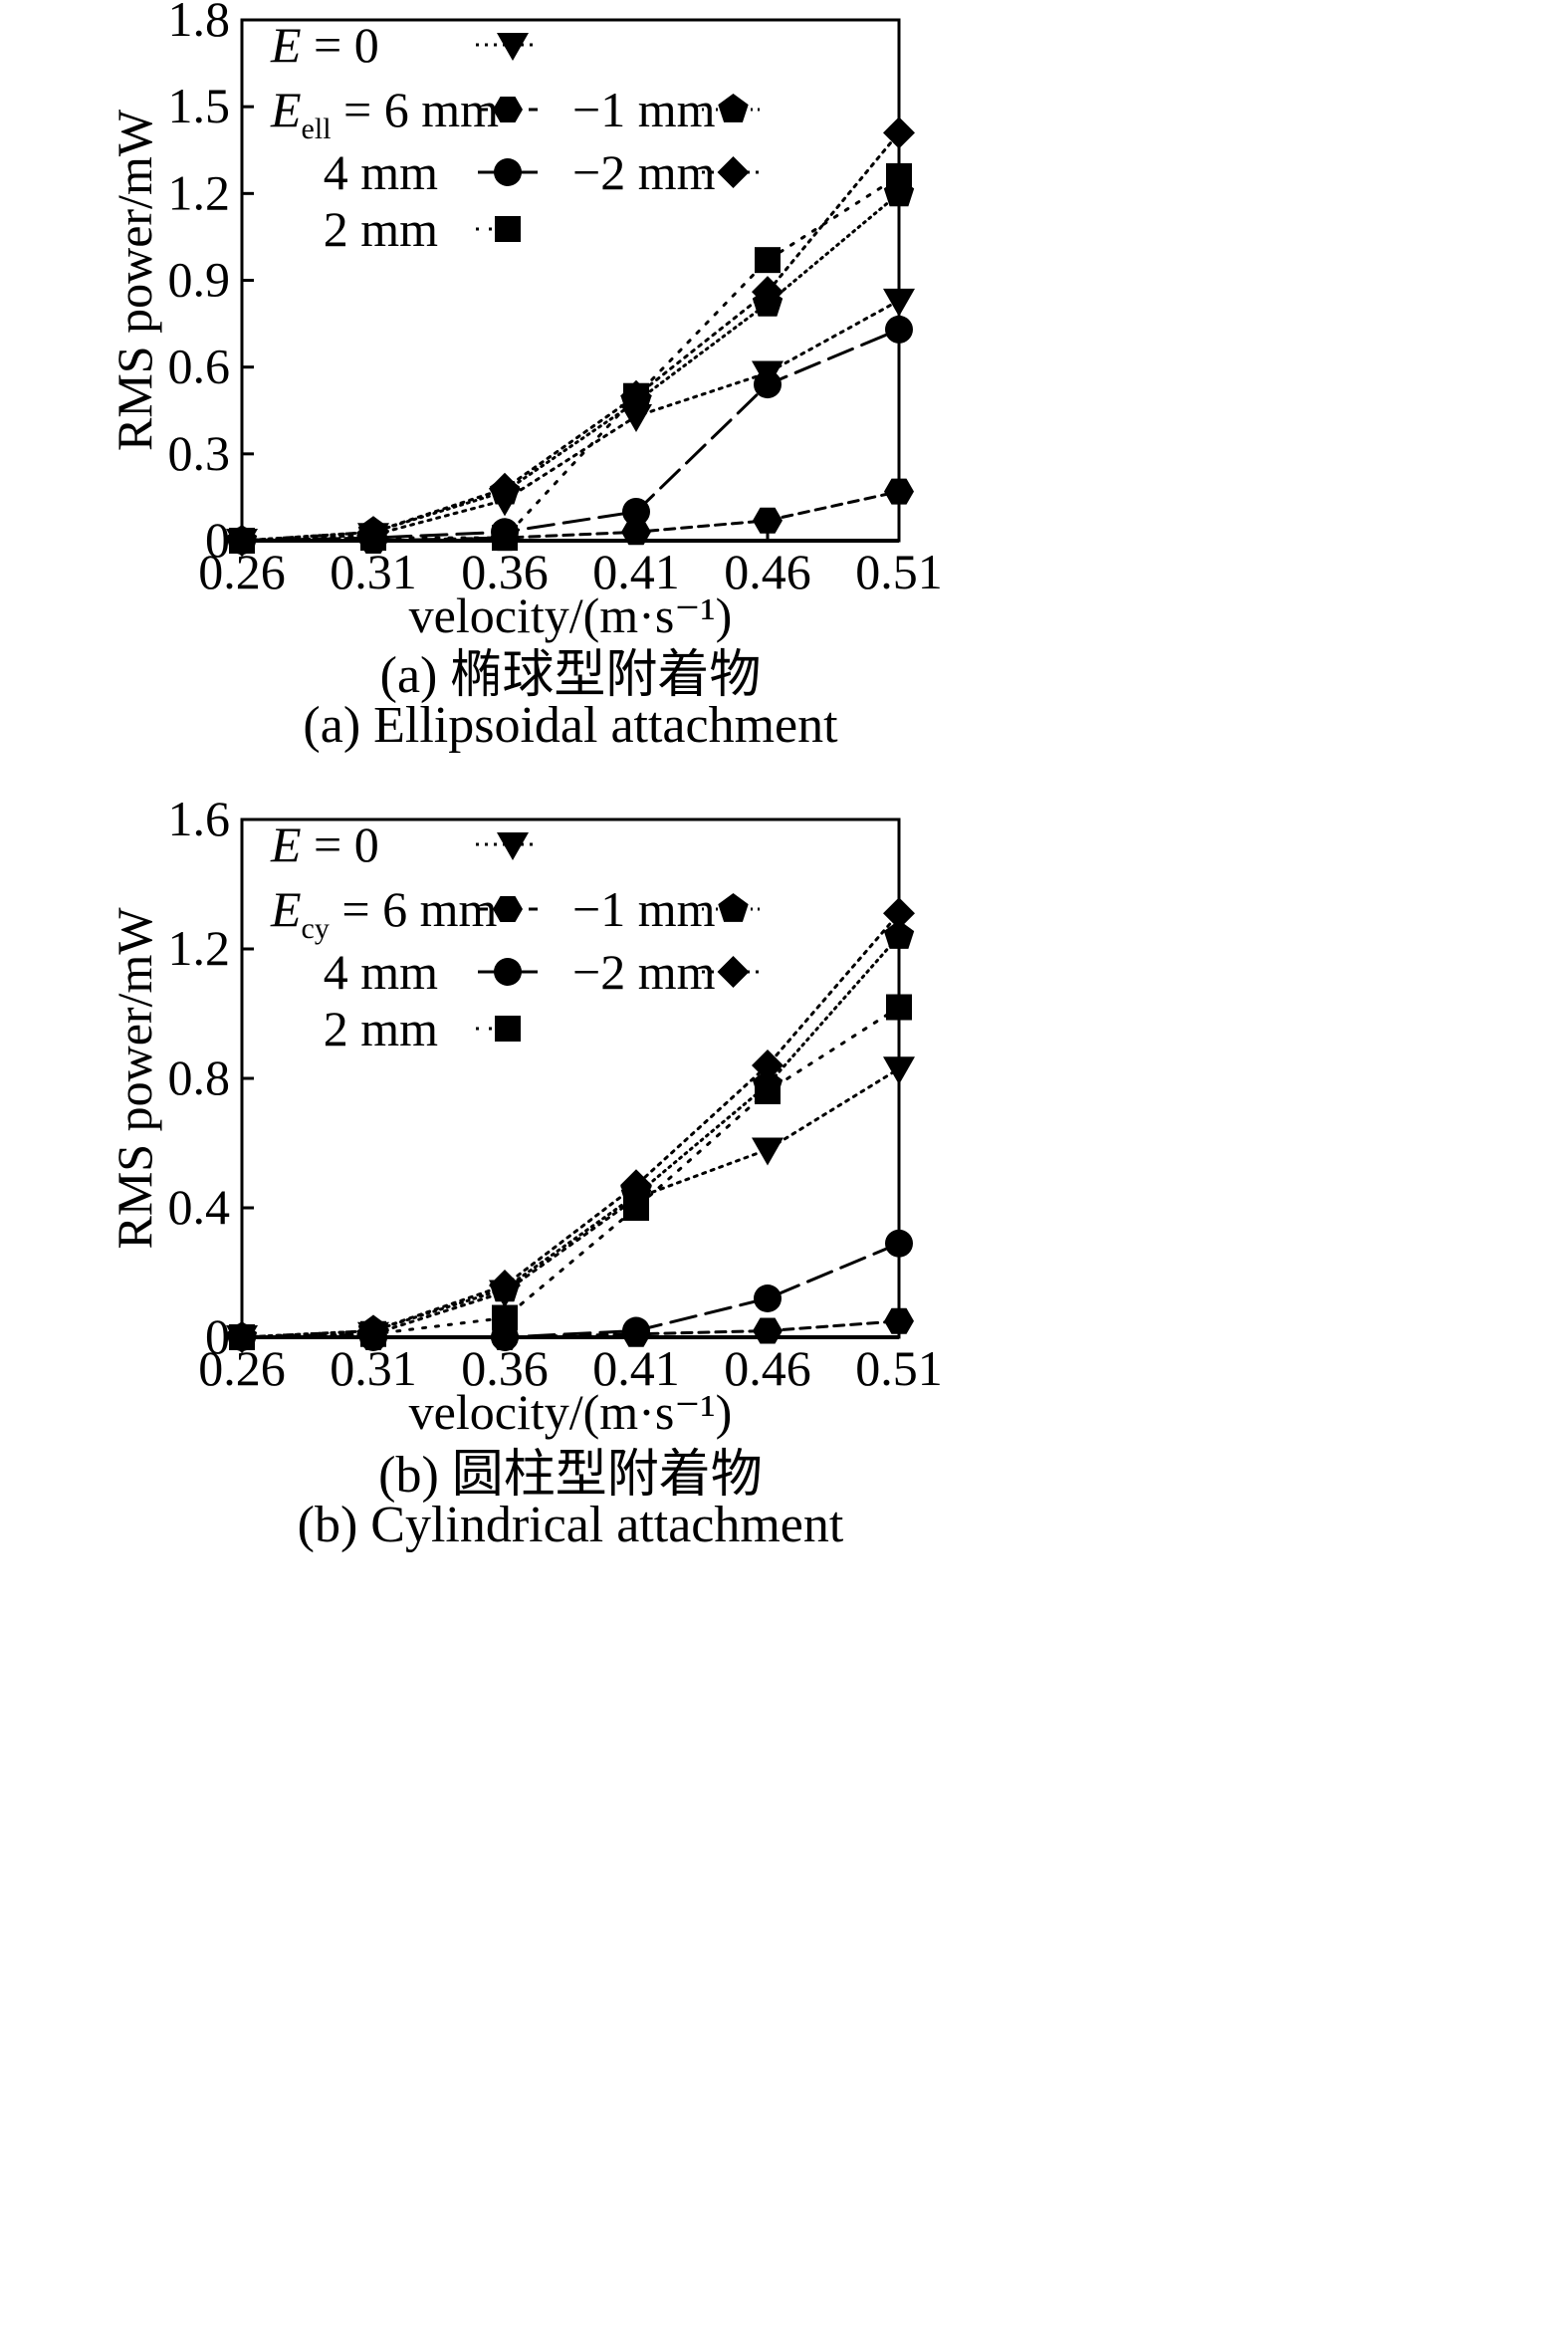 The image size is (1568, 2333). Describe the element at coordinates (200, 366) in the screenshot. I see `y-tick-label: 0.6` at that location.